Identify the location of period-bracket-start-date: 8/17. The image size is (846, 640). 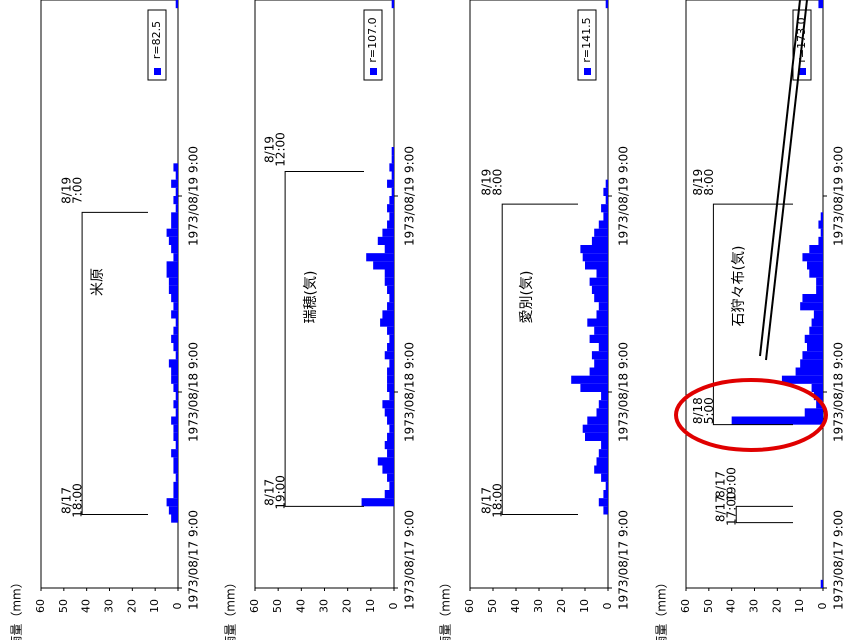
(67, 500).